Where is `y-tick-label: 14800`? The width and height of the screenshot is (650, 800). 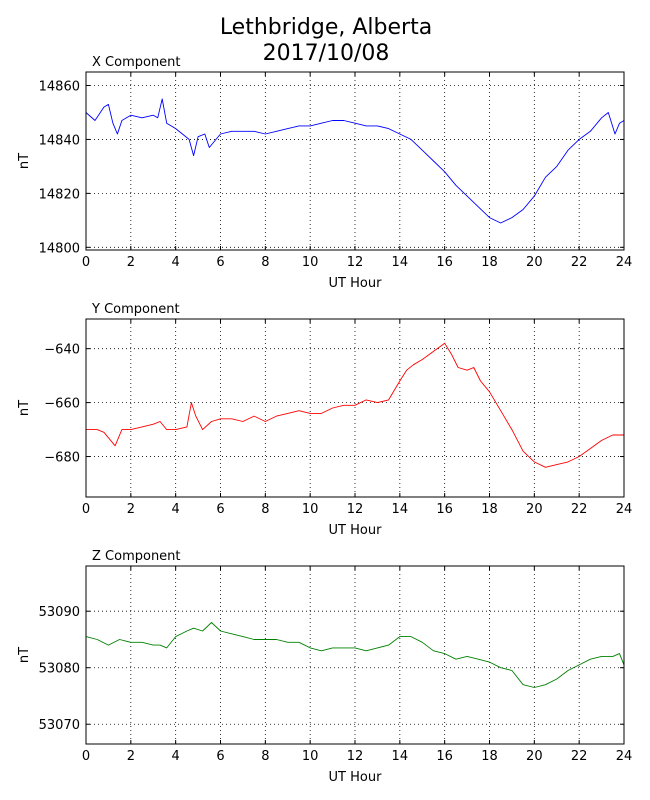
y-tick-label: 14800 is located at coordinates (59, 248).